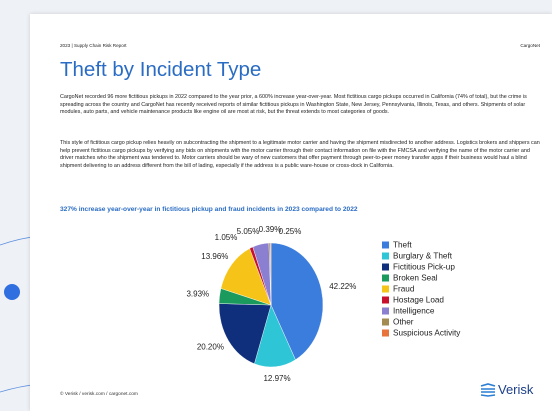 The image size is (552, 411). I want to click on footer-left: © Verisk / verisk.com / cargonet.com, so click(99, 394).